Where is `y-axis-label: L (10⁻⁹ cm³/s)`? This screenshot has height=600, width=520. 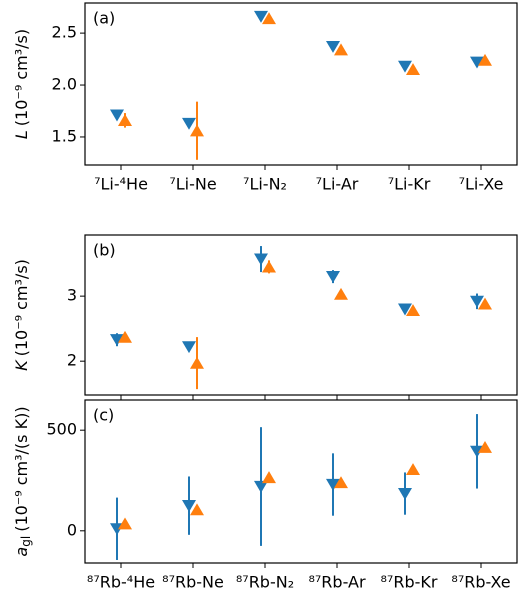 y-axis-label: L (10⁻⁹ cm³/s) is located at coordinates (21, 84).